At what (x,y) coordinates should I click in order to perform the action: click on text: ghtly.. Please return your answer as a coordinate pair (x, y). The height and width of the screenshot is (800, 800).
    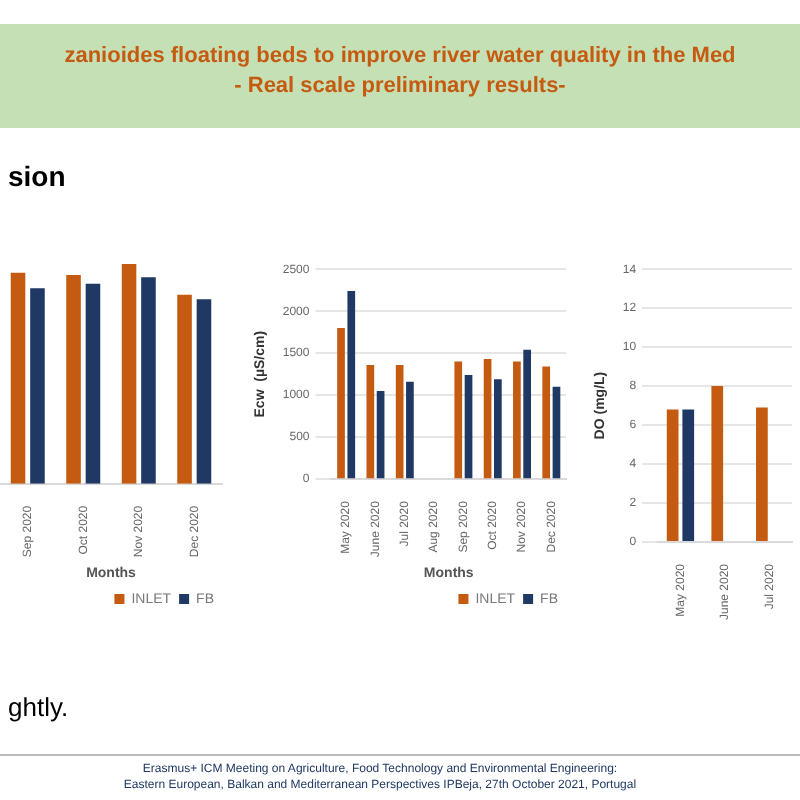
    Looking at the image, I should click on (38, 707).